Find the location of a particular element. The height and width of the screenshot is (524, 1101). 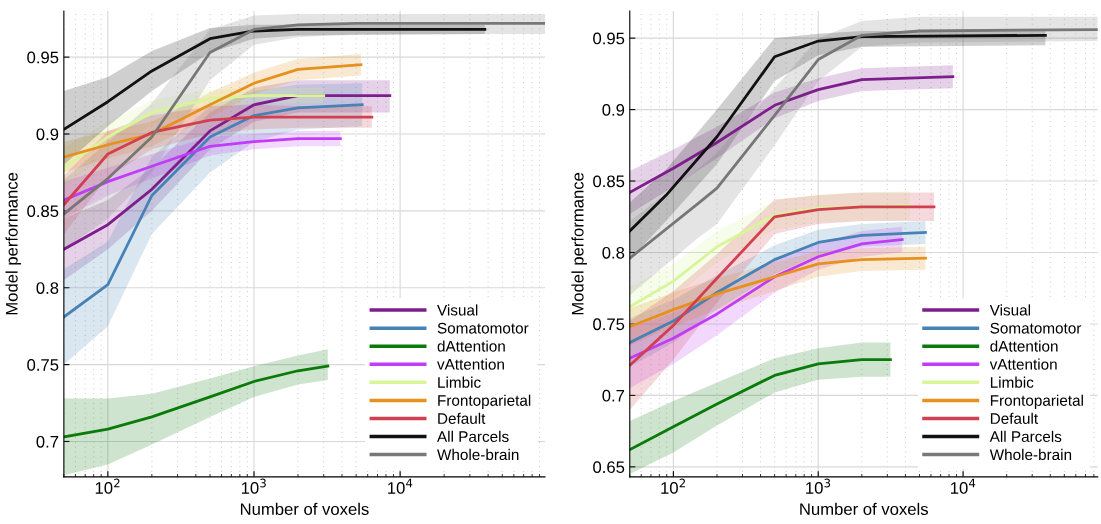

y-tick-label: 0.65 is located at coordinates (609, 467).